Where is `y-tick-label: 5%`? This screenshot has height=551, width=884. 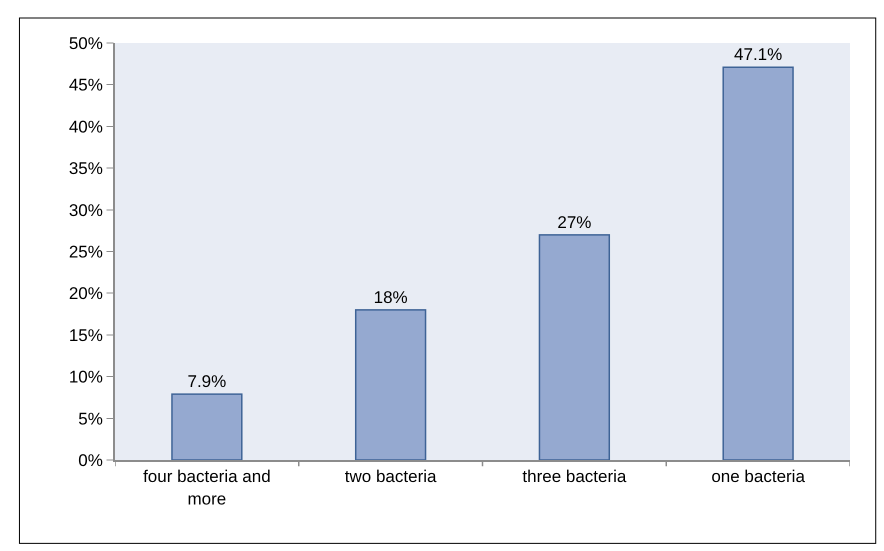 y-tick-label: 5% is located at coordinates (90, 418).